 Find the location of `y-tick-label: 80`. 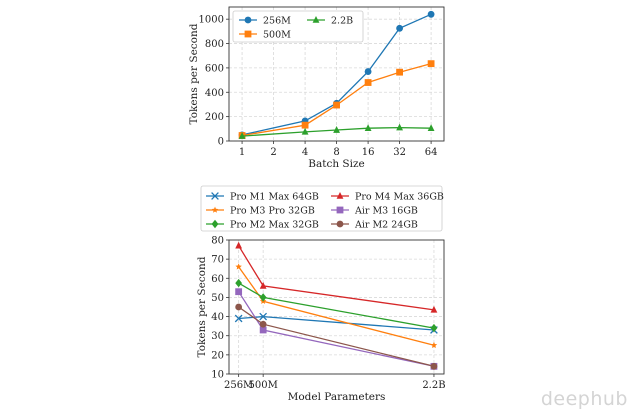

y-tick-label: 80 is located at coordinates (217, 241).